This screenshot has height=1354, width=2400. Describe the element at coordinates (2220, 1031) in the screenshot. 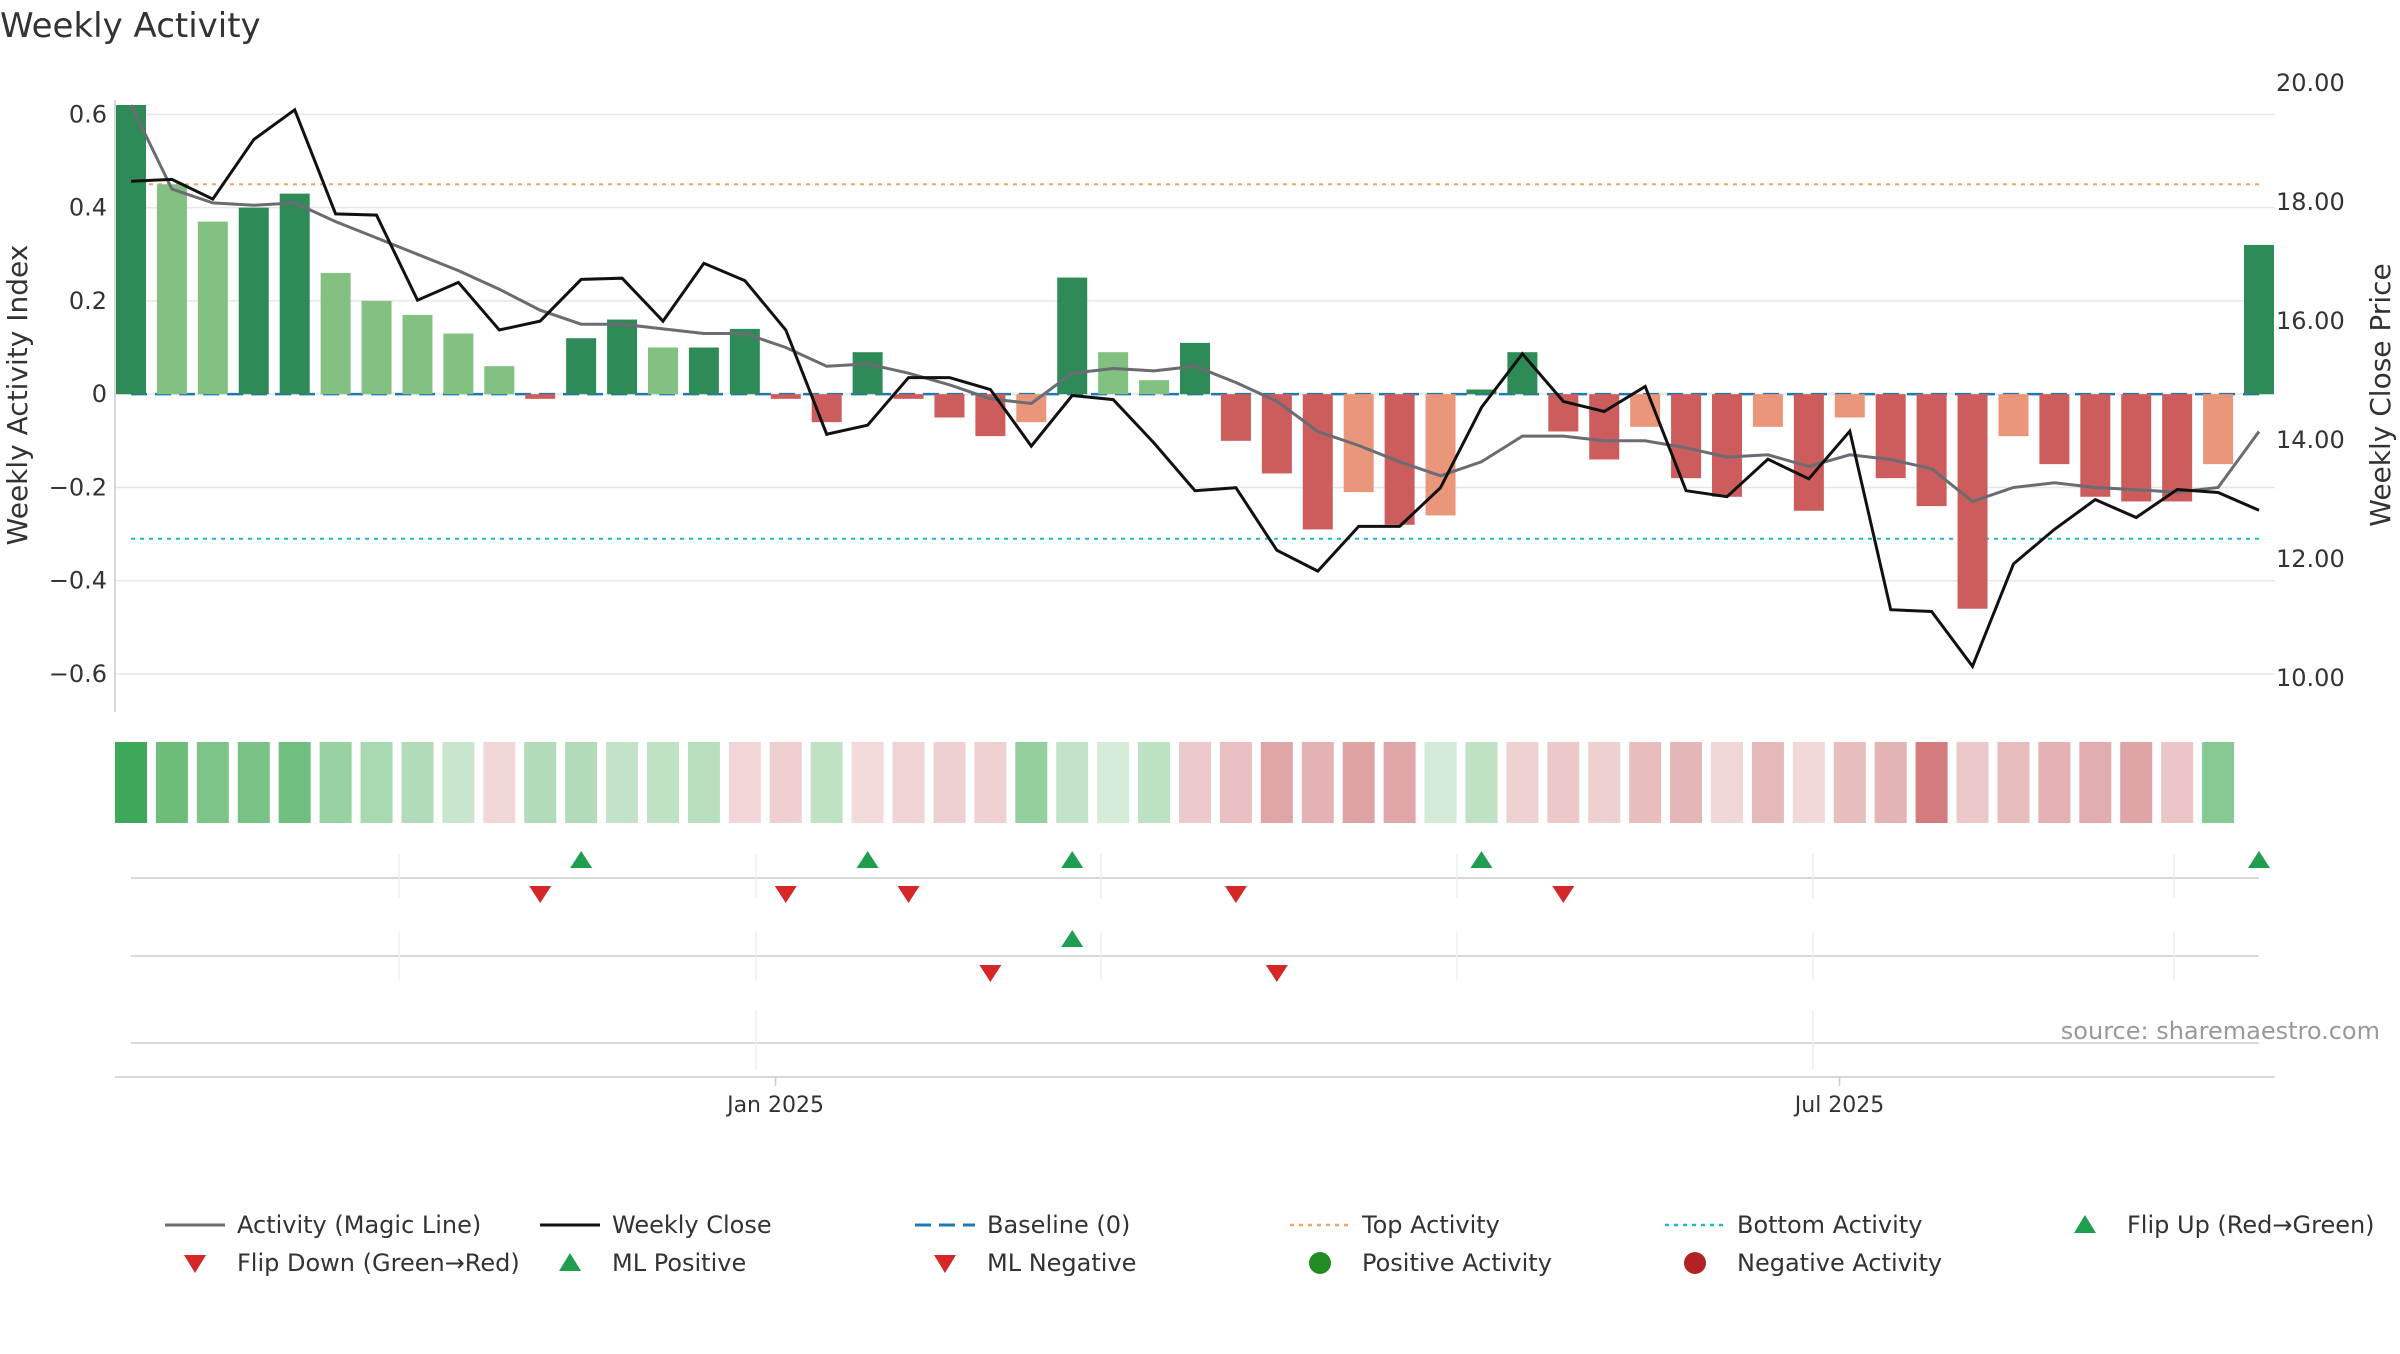

I see `source-note: source: sharemaestro.com` at that location.